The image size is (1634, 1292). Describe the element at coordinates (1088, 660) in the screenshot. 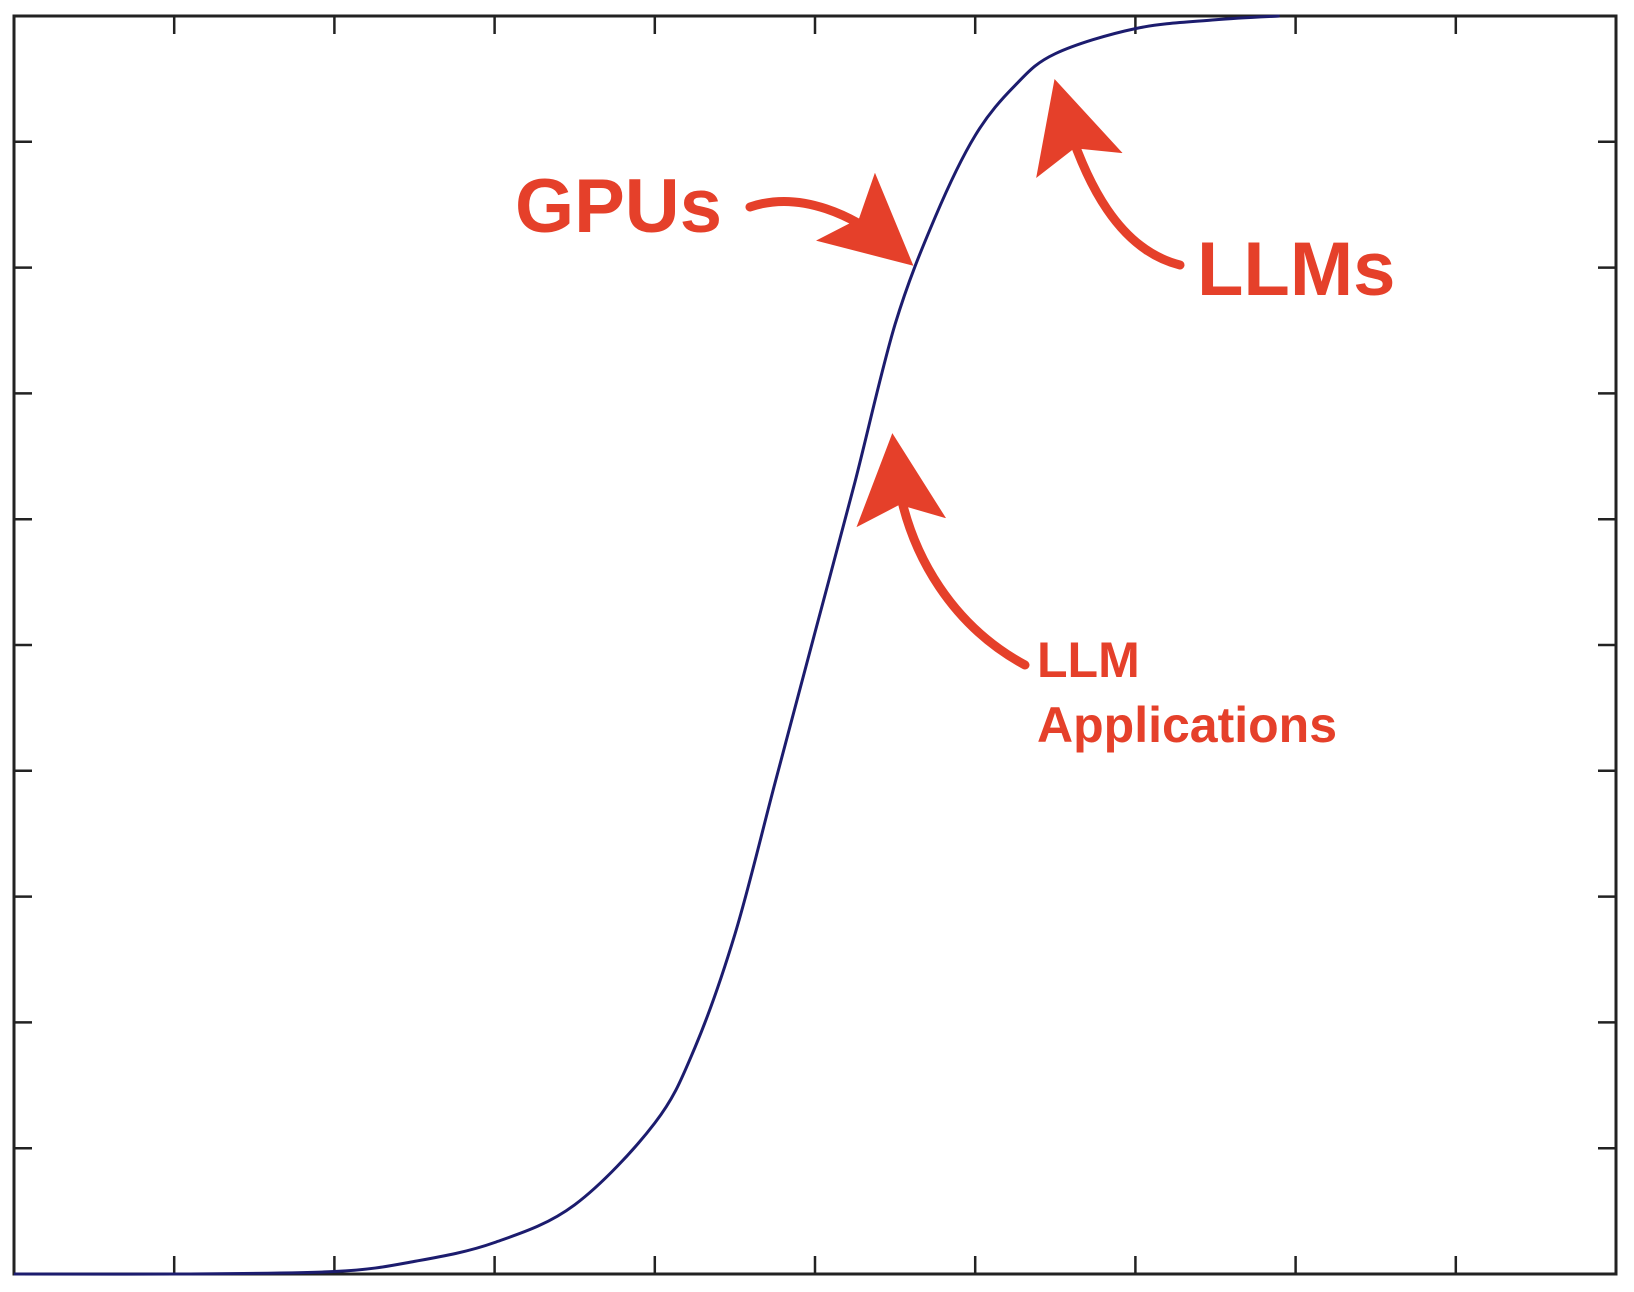

I see `annotation-llm-applications-line1: LLM` at that location.